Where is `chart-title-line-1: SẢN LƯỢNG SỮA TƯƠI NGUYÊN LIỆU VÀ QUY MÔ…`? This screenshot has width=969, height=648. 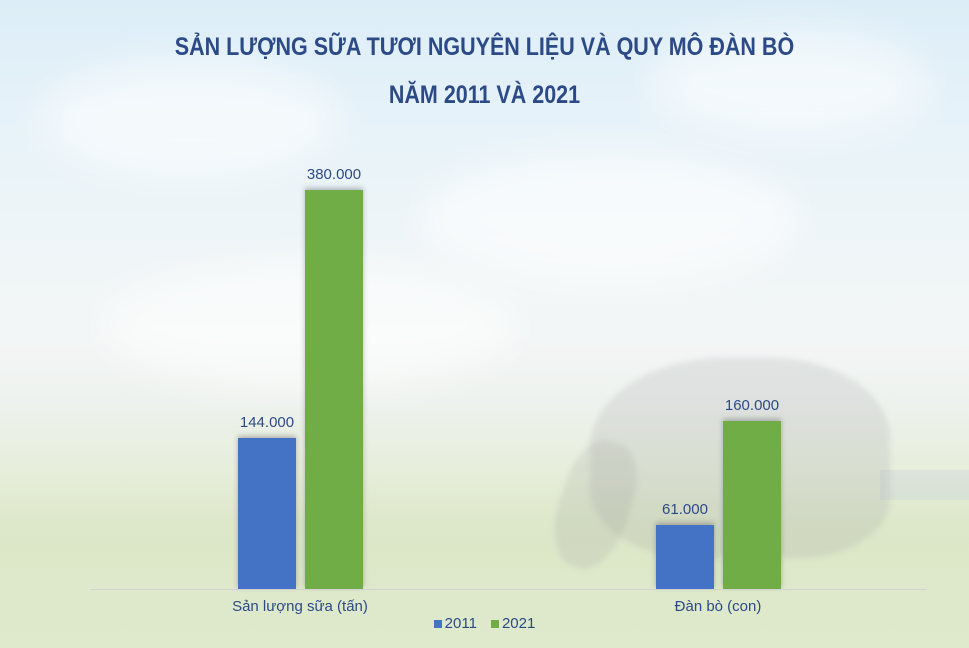 chart-title-line-1: SẢN LƯỢNG SỮA TƯƠI NGUYÊN LIỆU VÀ QUY MÔ… is located at coordinates (484, 47).